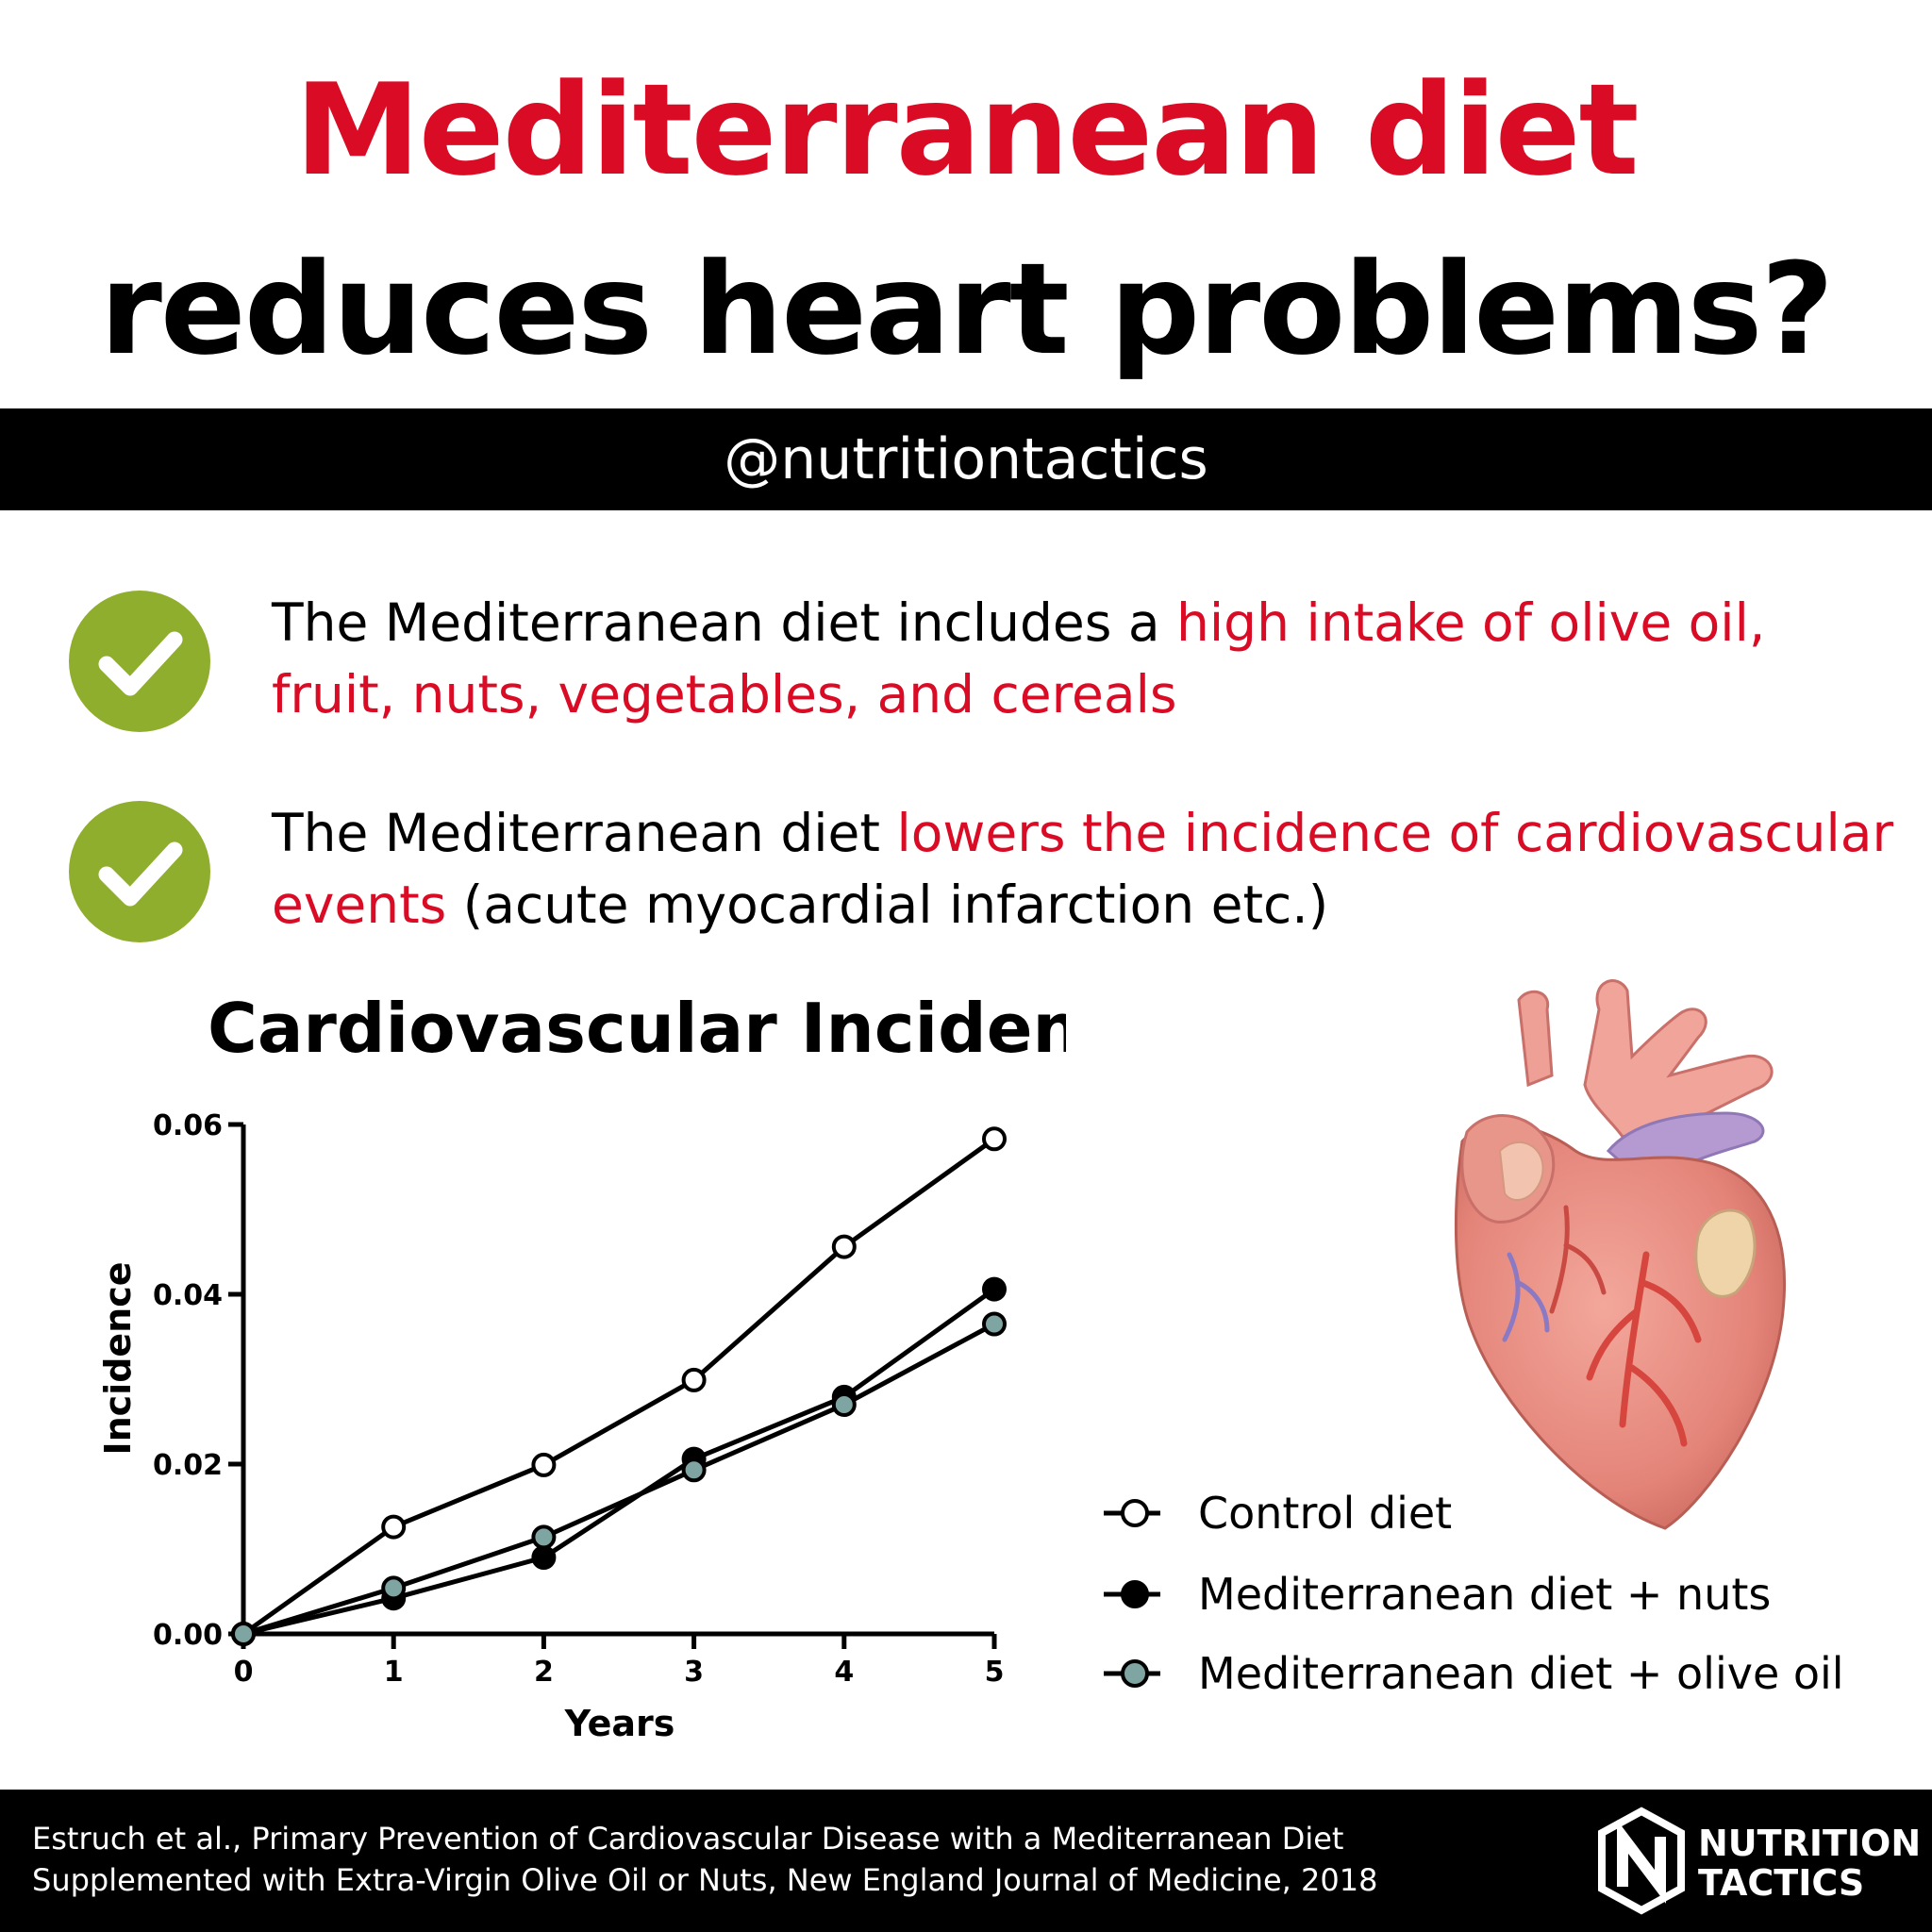  What do you see at coordinates (244, 1672) in the screenshot?
I see `x-tick-label: 0` at bounding box center [244, 1672].